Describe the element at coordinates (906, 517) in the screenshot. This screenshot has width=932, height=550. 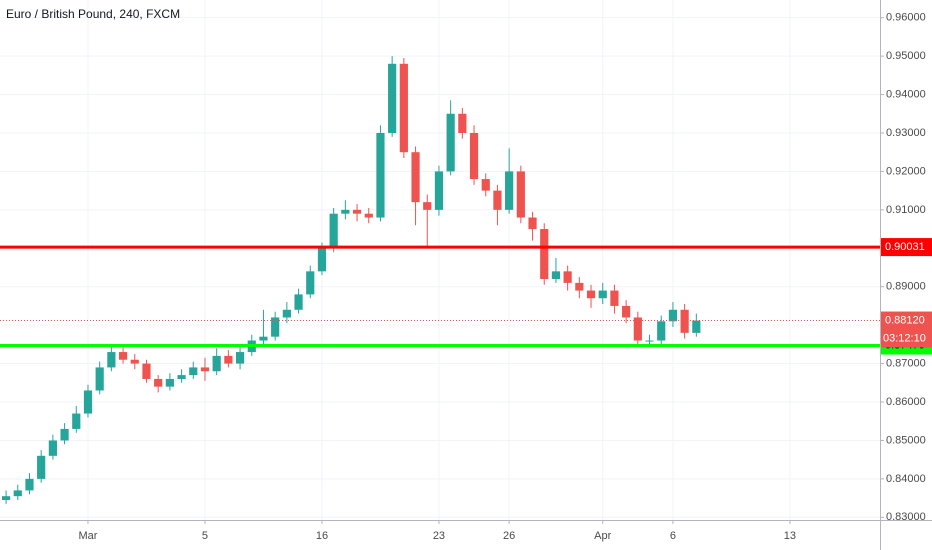
I see `y-tick-label: 0.83000` at that location.